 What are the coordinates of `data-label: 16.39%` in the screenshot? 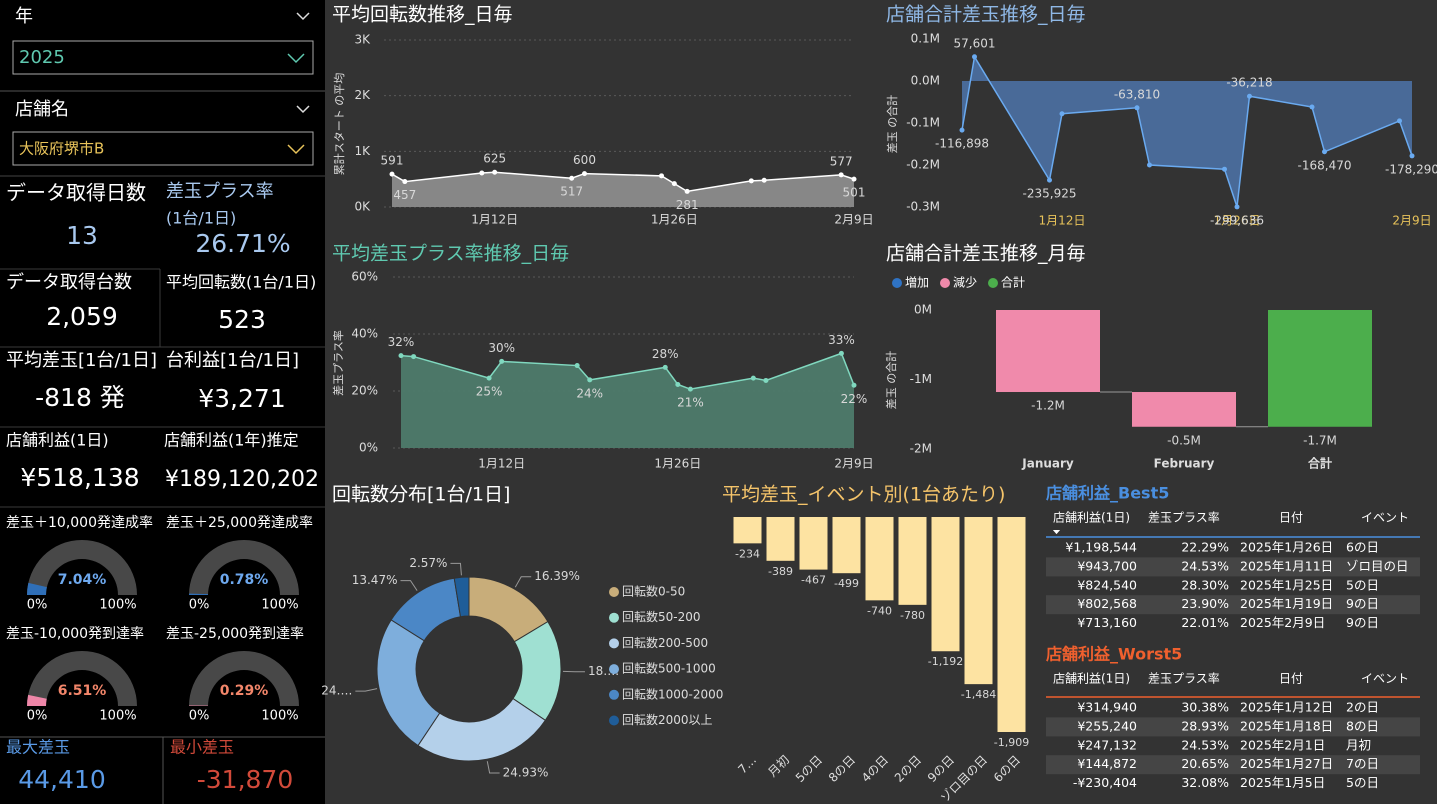 It's located at (557, 576).